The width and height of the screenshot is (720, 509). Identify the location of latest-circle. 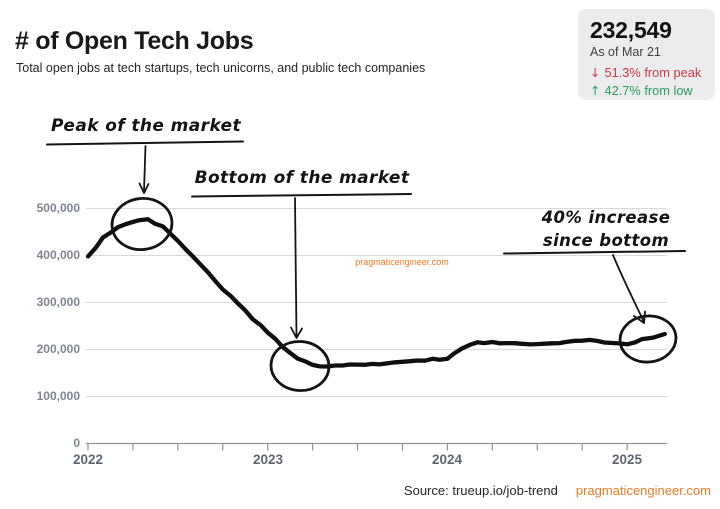
(648, 339).